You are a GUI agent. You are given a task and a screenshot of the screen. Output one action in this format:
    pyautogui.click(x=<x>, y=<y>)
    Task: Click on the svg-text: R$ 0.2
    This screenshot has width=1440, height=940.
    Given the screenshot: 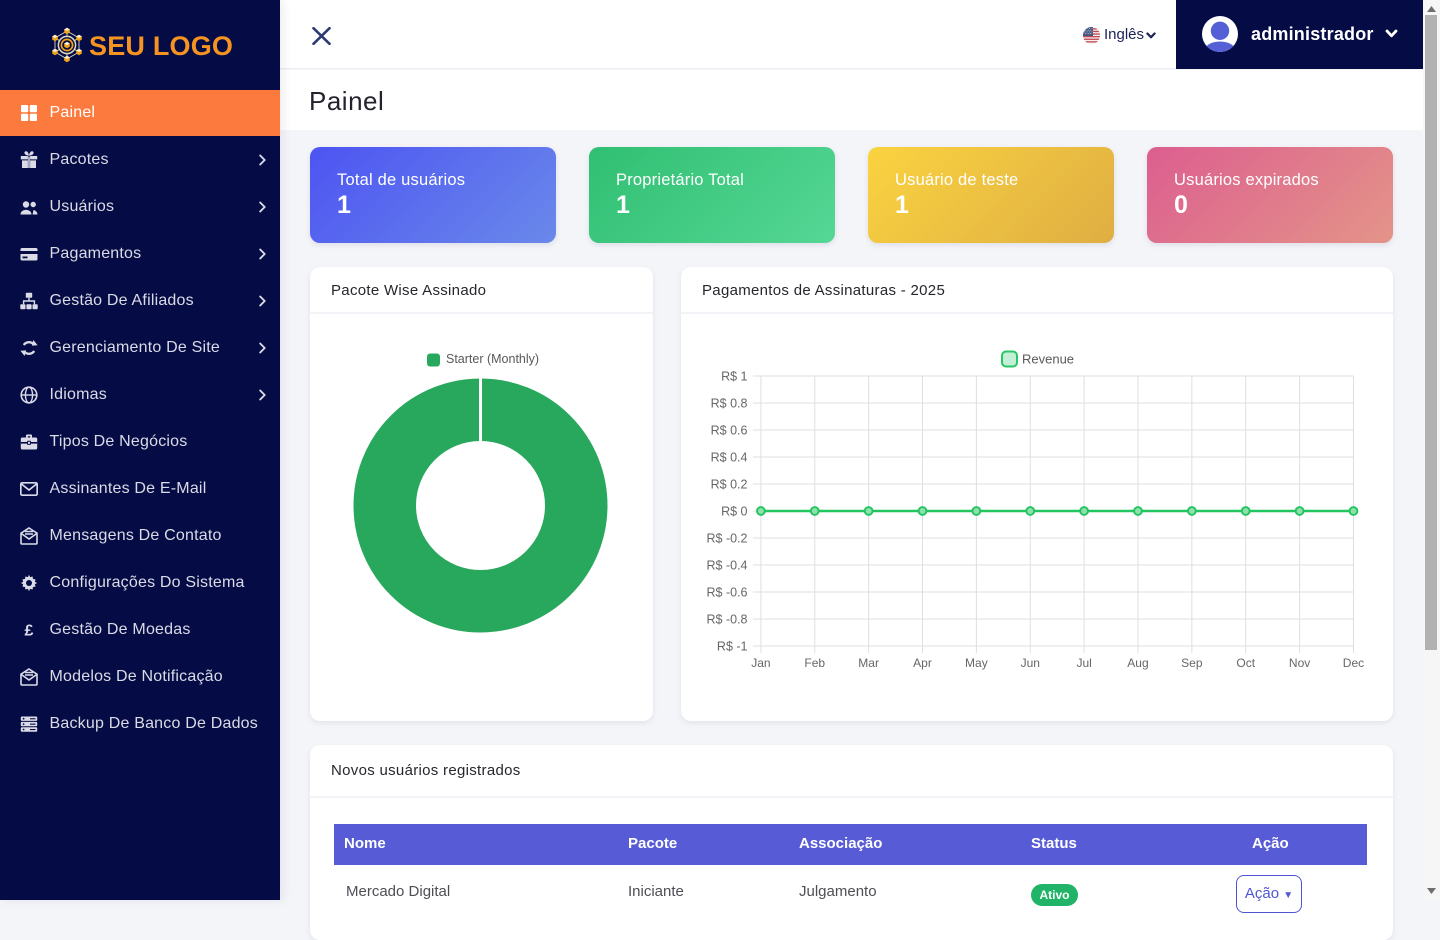 What is the action you would take?
    pyautogui.click(x=729, y=485)
    